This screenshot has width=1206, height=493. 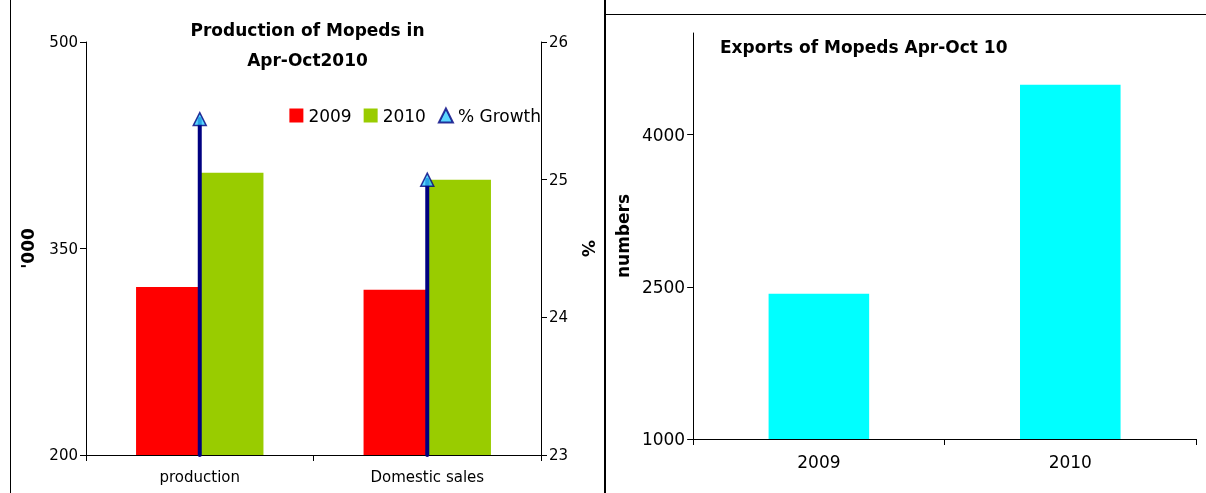 What do you see at coordinates (499, 115) in the screenshot?
I see `legend-label: % Growth` at bounding box center [499, 115].